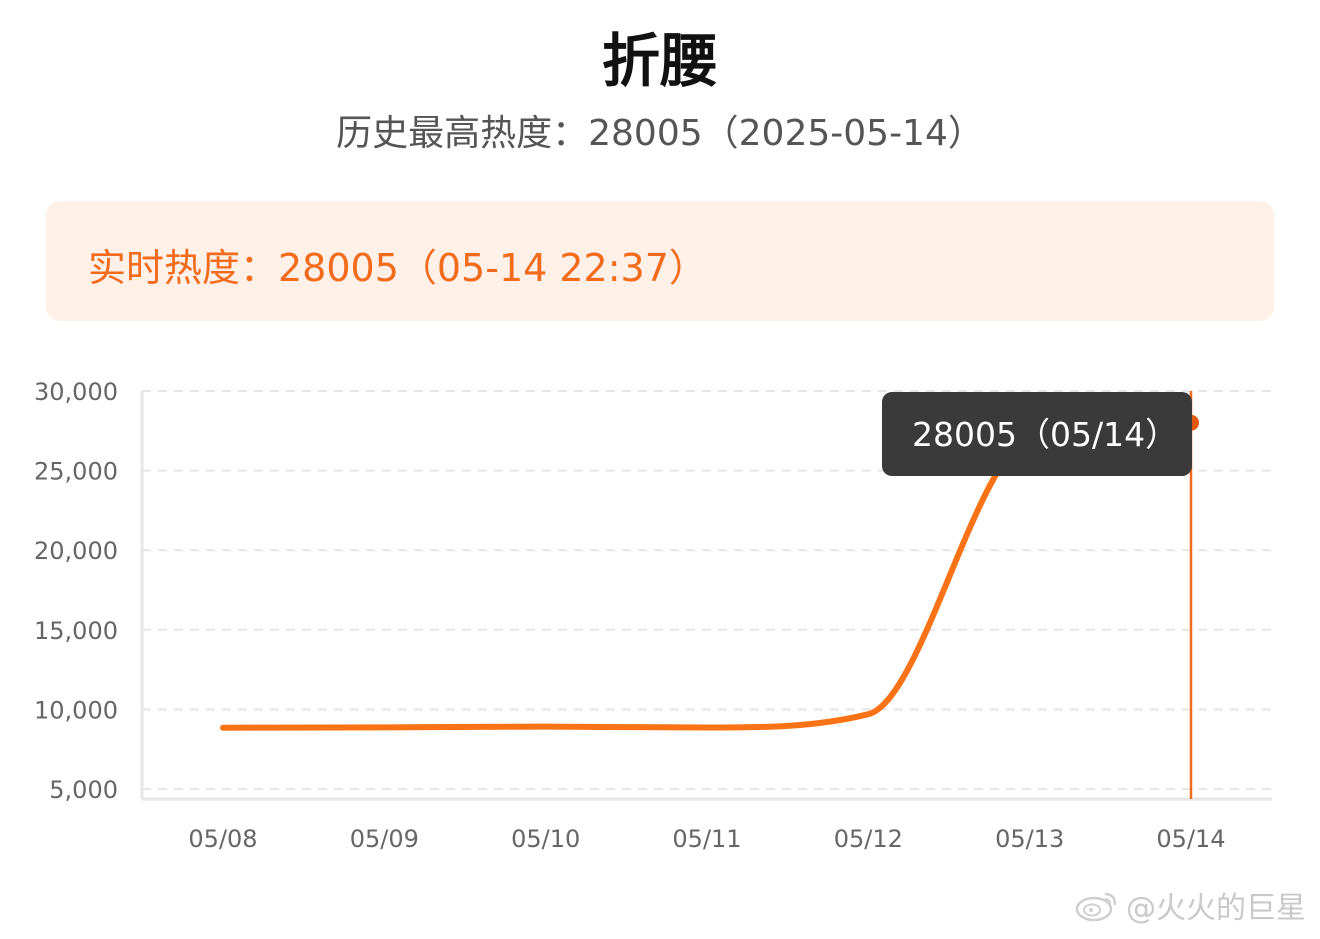 This screenshot has height=939, width=1320. I want to click on y-tick-label: 20,000, so click(76, 551).